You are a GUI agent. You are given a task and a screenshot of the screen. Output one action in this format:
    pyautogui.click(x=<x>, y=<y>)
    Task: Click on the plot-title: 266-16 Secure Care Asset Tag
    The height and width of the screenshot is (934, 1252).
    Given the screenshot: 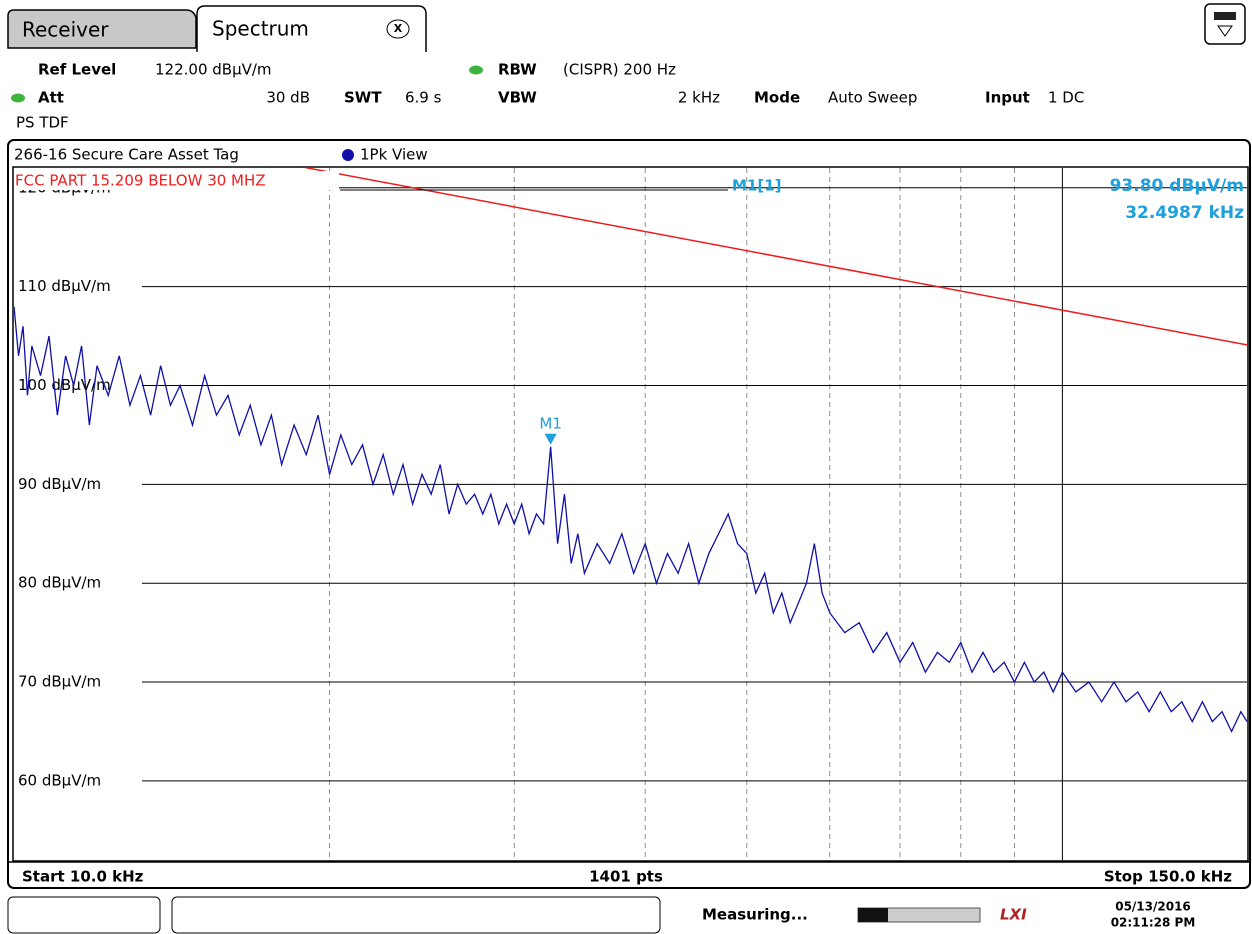 What is the action you would take?
    pyautogui.click(x=126, y=155)
    